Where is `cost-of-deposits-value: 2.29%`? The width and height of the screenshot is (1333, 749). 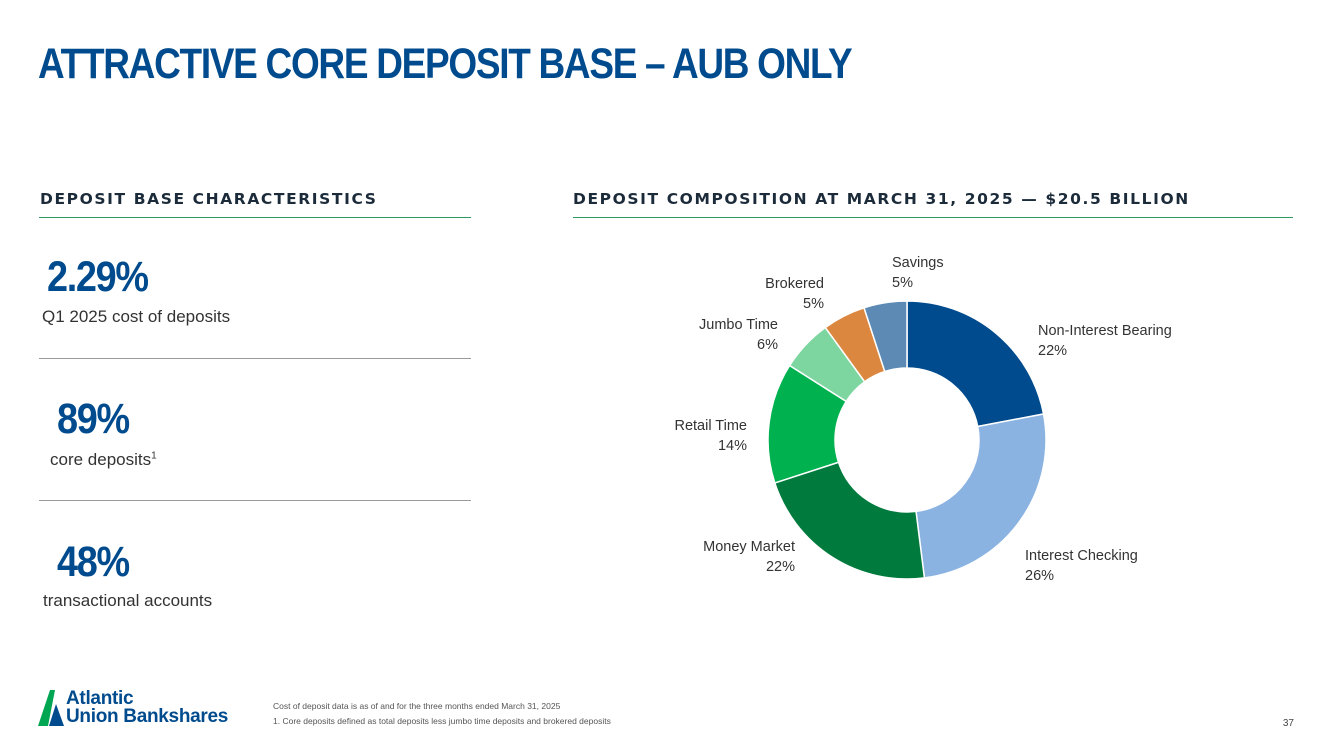
cost-of-deposits-value: 2.29% is located at coordinates (98, 277).